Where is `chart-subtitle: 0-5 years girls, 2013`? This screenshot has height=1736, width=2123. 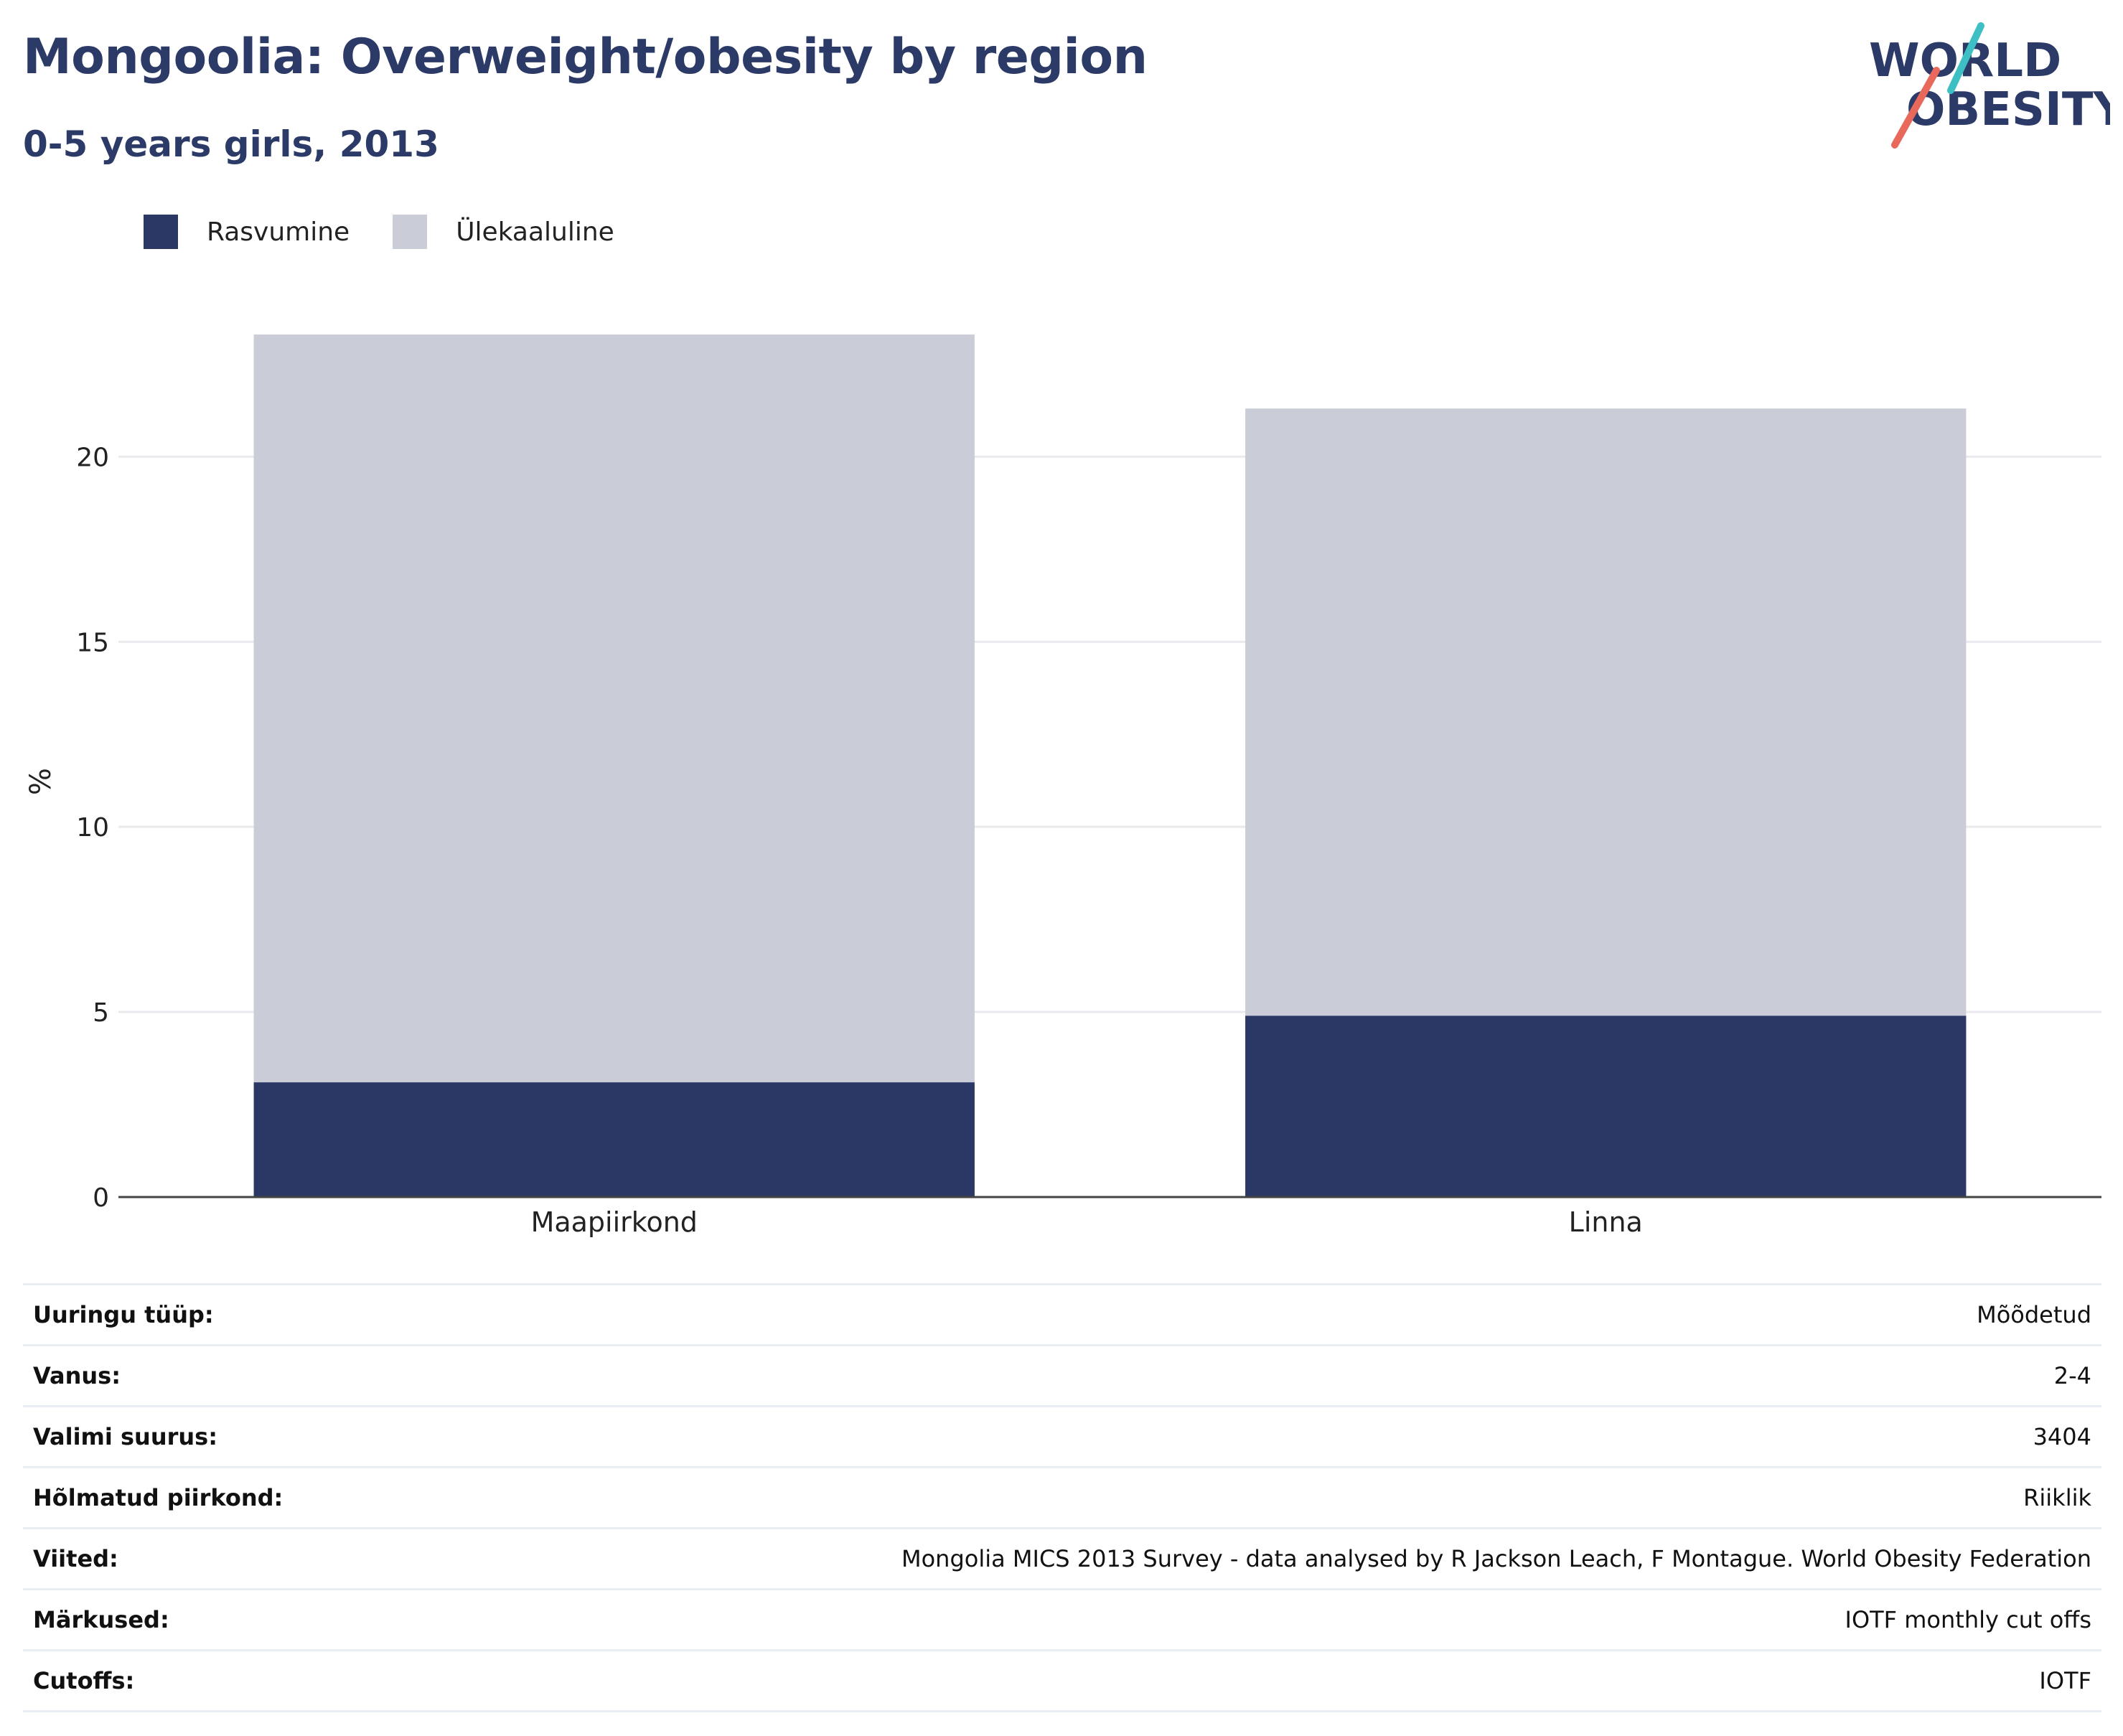 chart-subtitle: 0-5 years girls, 2013 is located at coordinates (231, 144).